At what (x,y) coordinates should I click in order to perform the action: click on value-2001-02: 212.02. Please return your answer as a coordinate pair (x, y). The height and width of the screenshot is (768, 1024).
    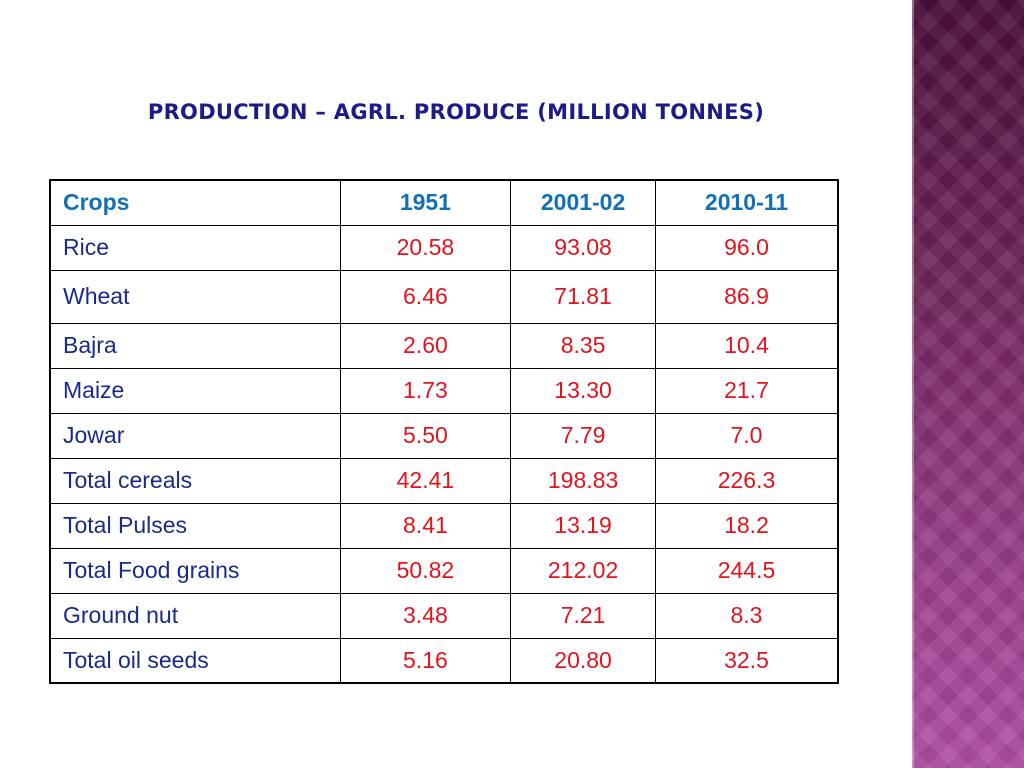
    Looking at the image, I should click on (583, 570).